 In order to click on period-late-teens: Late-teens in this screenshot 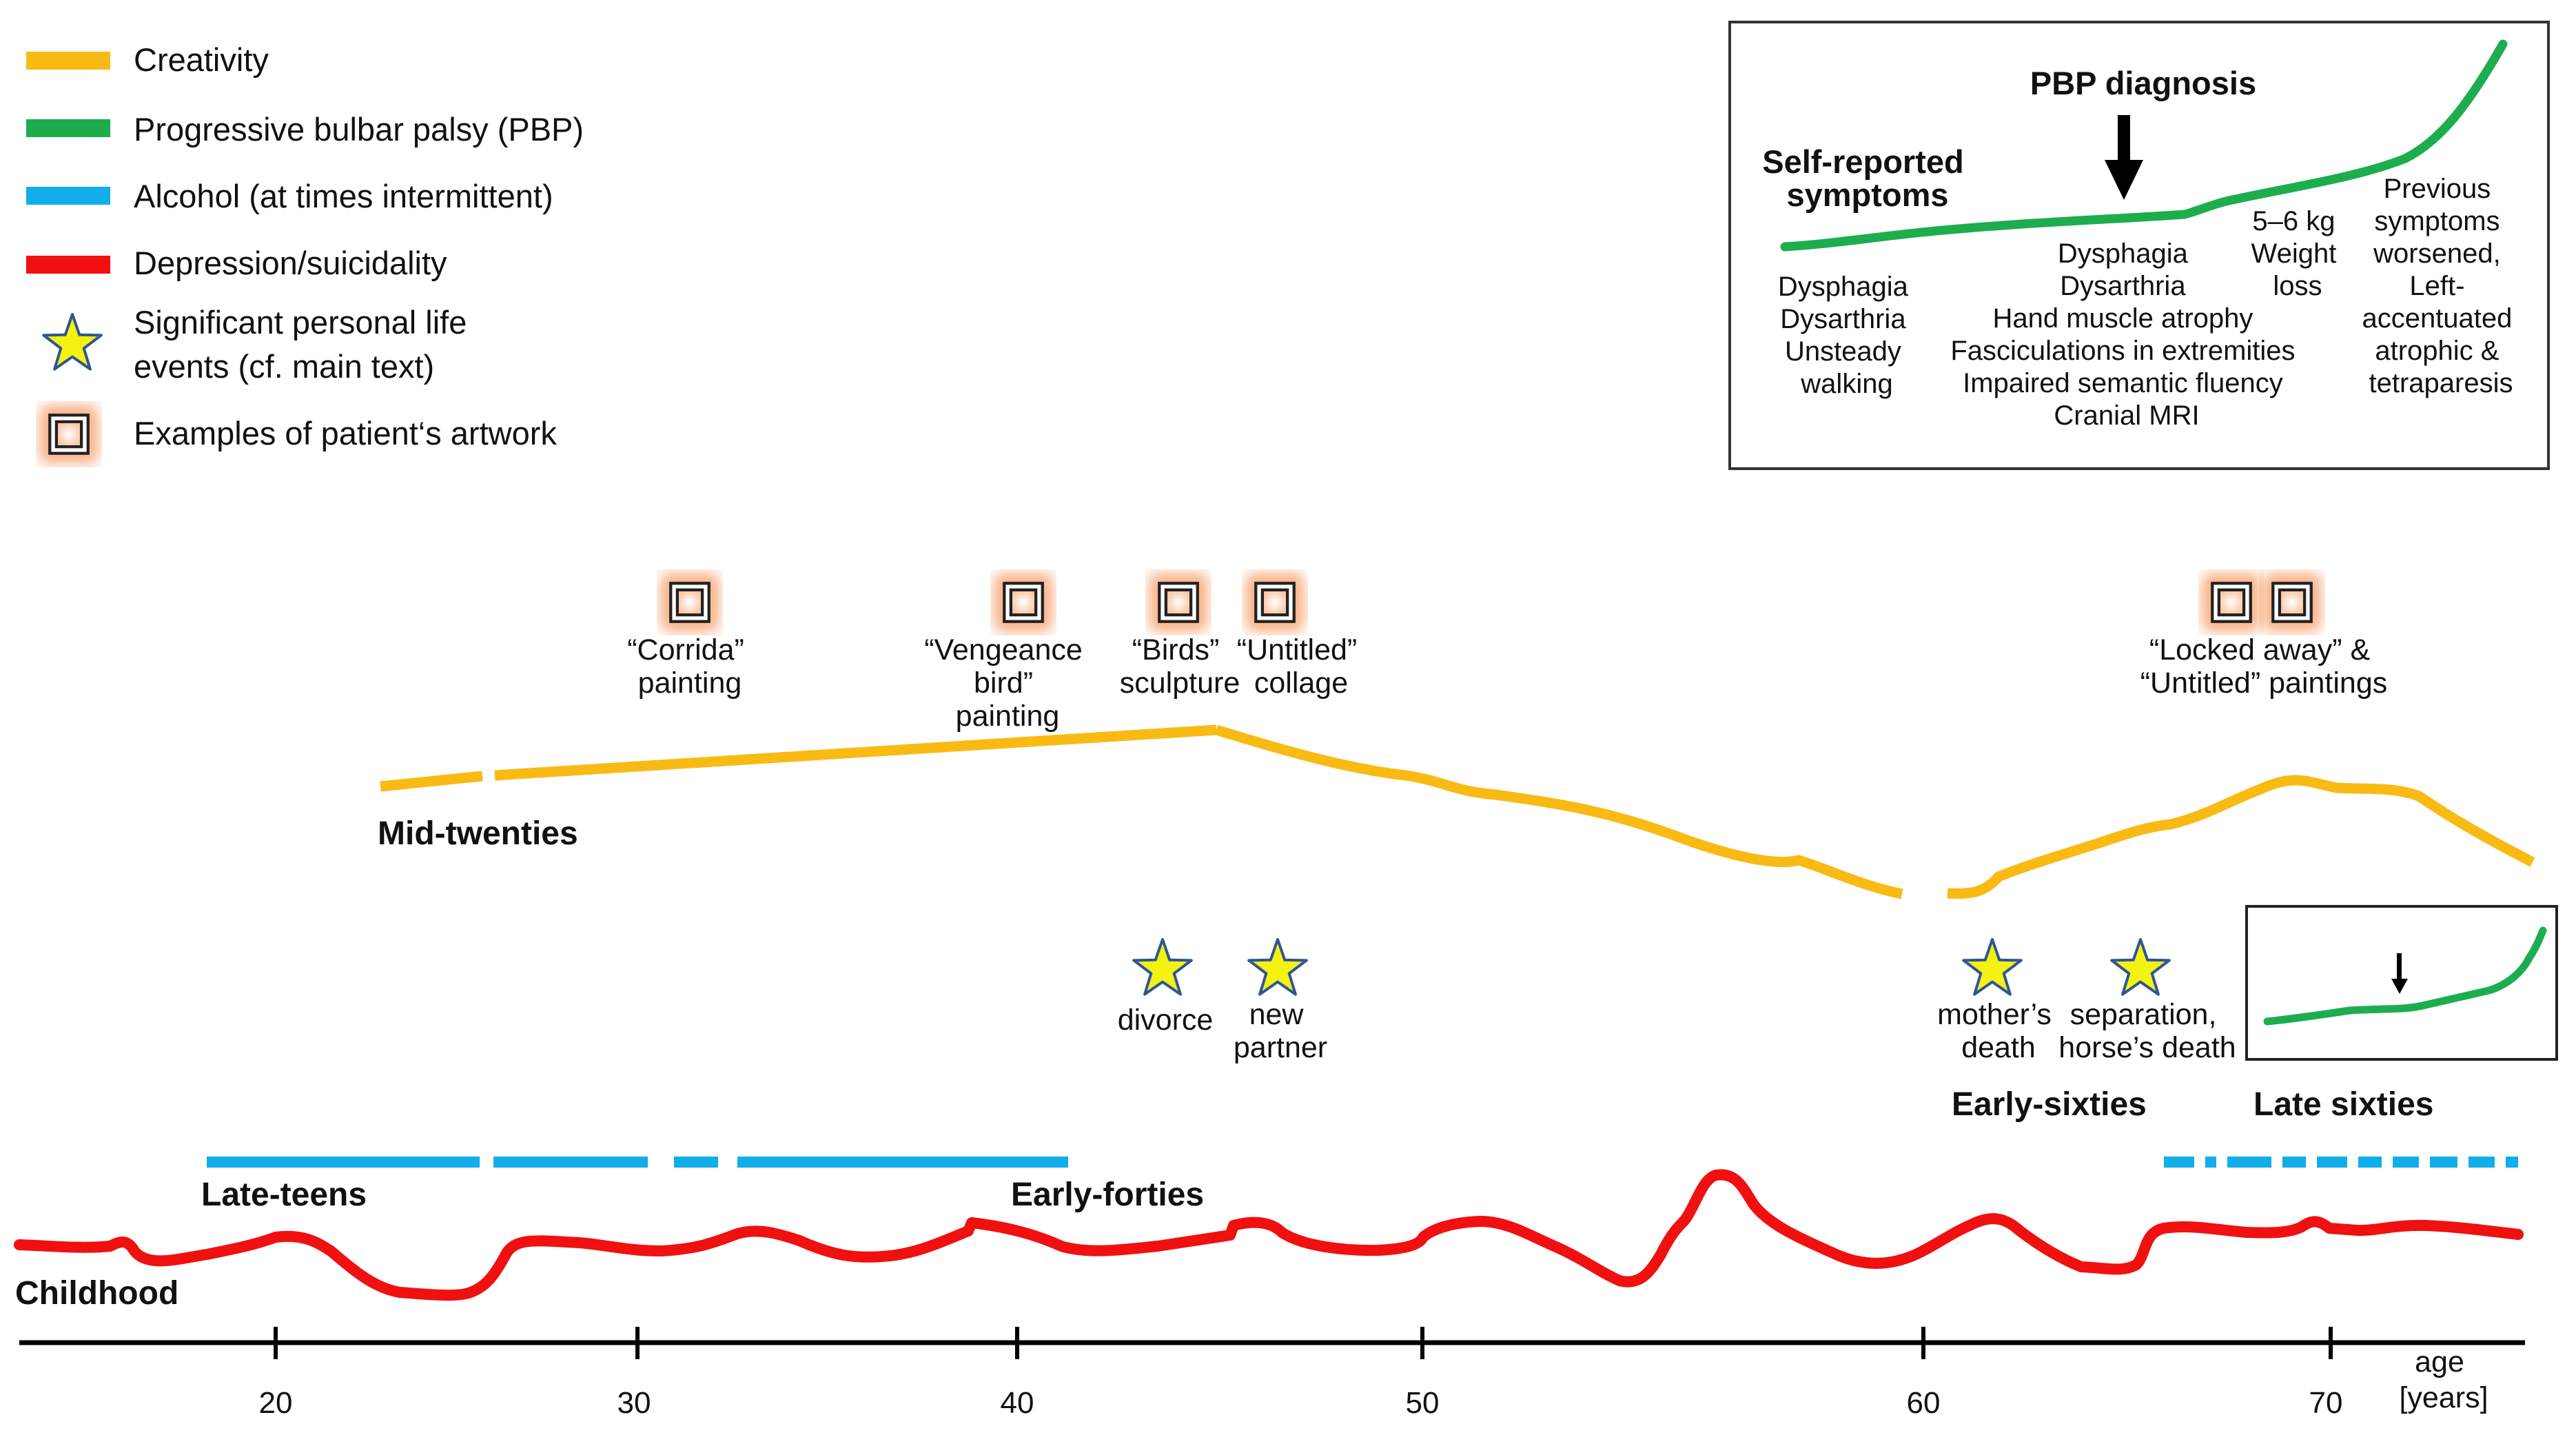, I will do `click(284, 1195)`.